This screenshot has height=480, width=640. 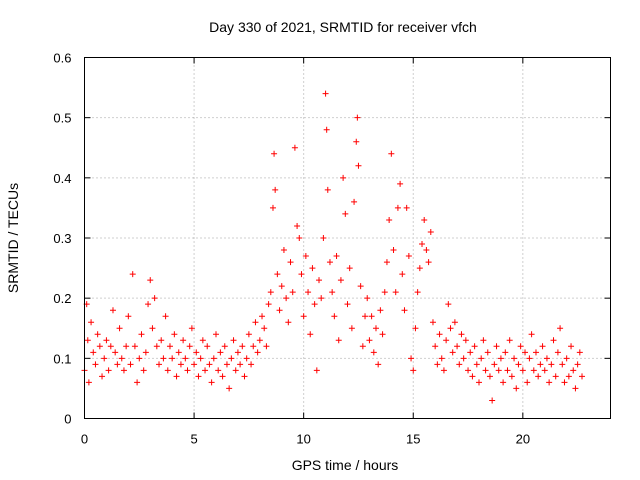 I want to click on x-tick-label: 5, so click(x=193, y=439).